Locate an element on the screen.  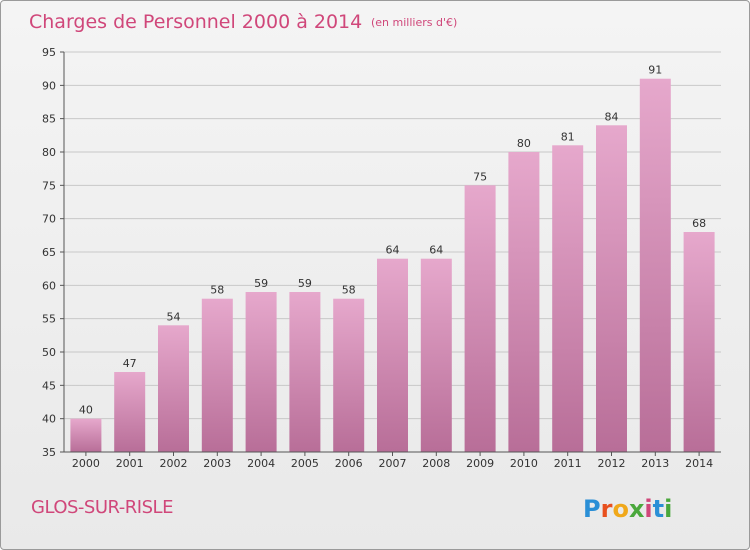
proxiti-logo: Proxiti is located at coordinates (627, 509).